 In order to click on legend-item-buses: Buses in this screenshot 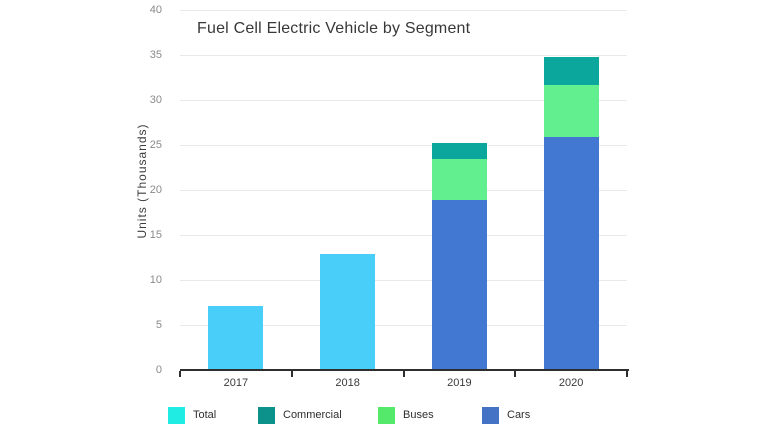, I will do `click(406, 415)`.